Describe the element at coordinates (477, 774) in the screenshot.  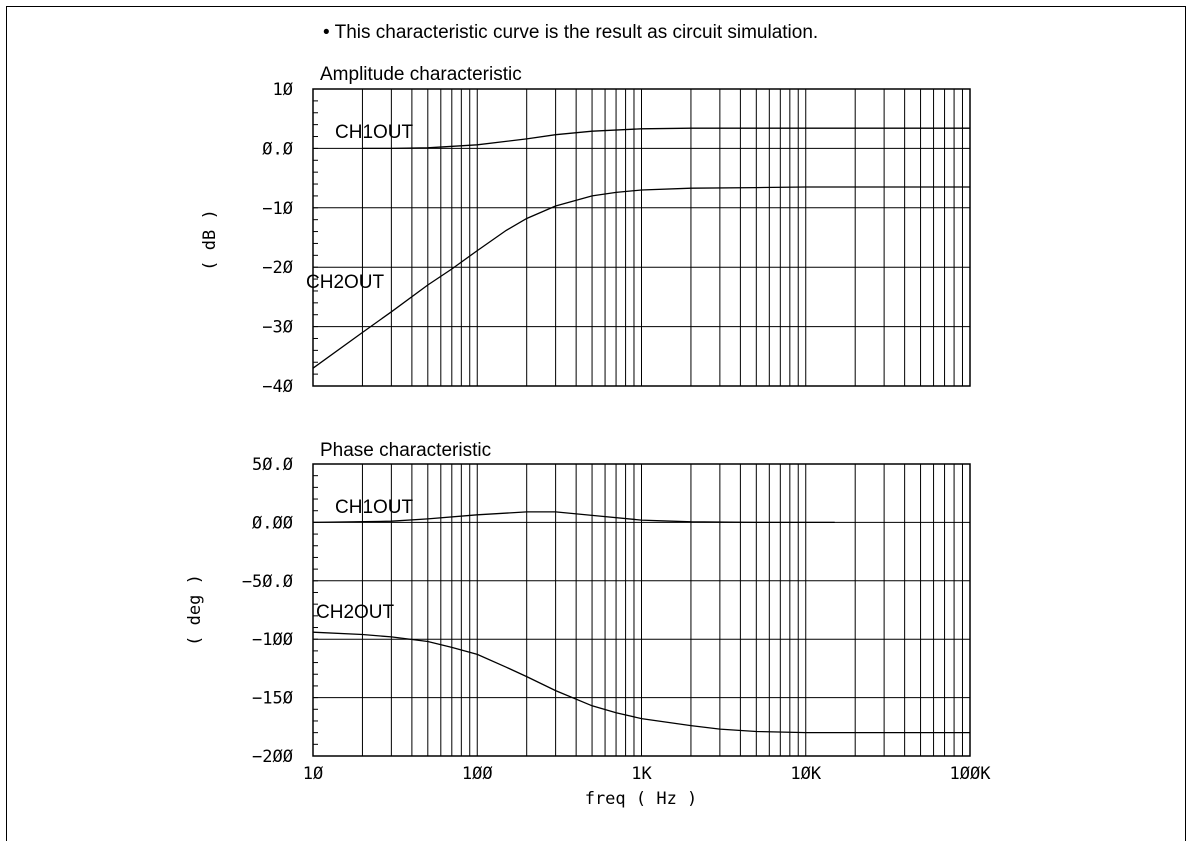
I see `x-tick-label: 1ØØ` at that location.